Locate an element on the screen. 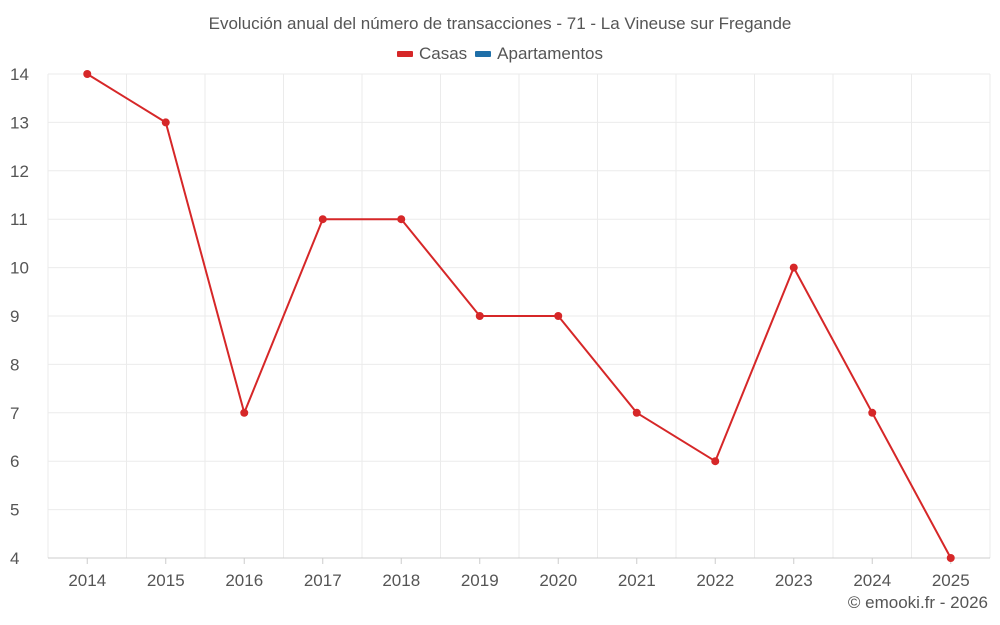 The image size is (1000, 625). x-tick-label: 2016 is located at coordinates (244, 580).